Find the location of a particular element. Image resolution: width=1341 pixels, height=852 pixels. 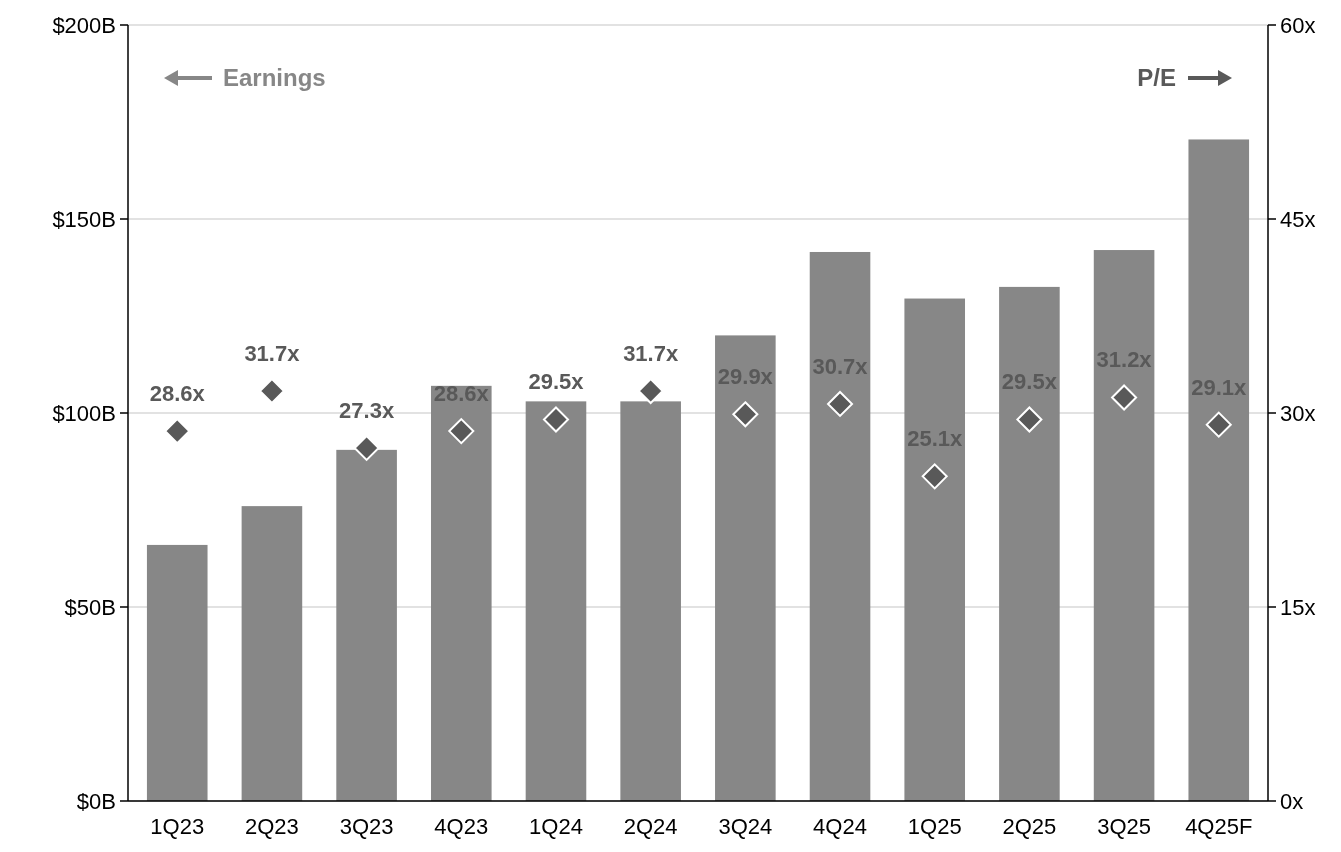

y-tick-label: $150B is located at coordinates (84, 219).